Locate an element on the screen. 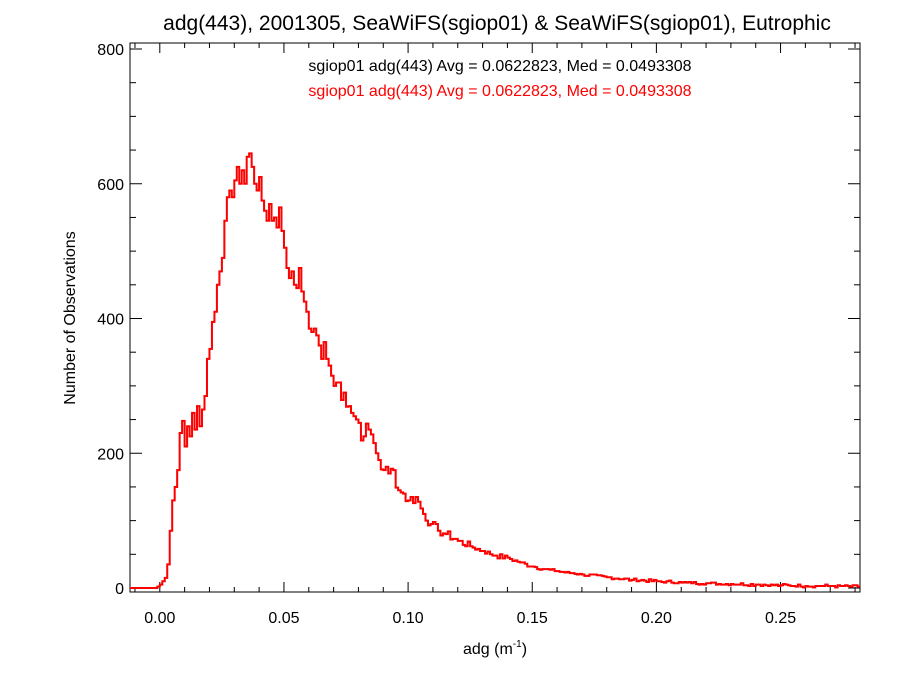  y-tick-label: 800 is located at coordinates (110, 50).